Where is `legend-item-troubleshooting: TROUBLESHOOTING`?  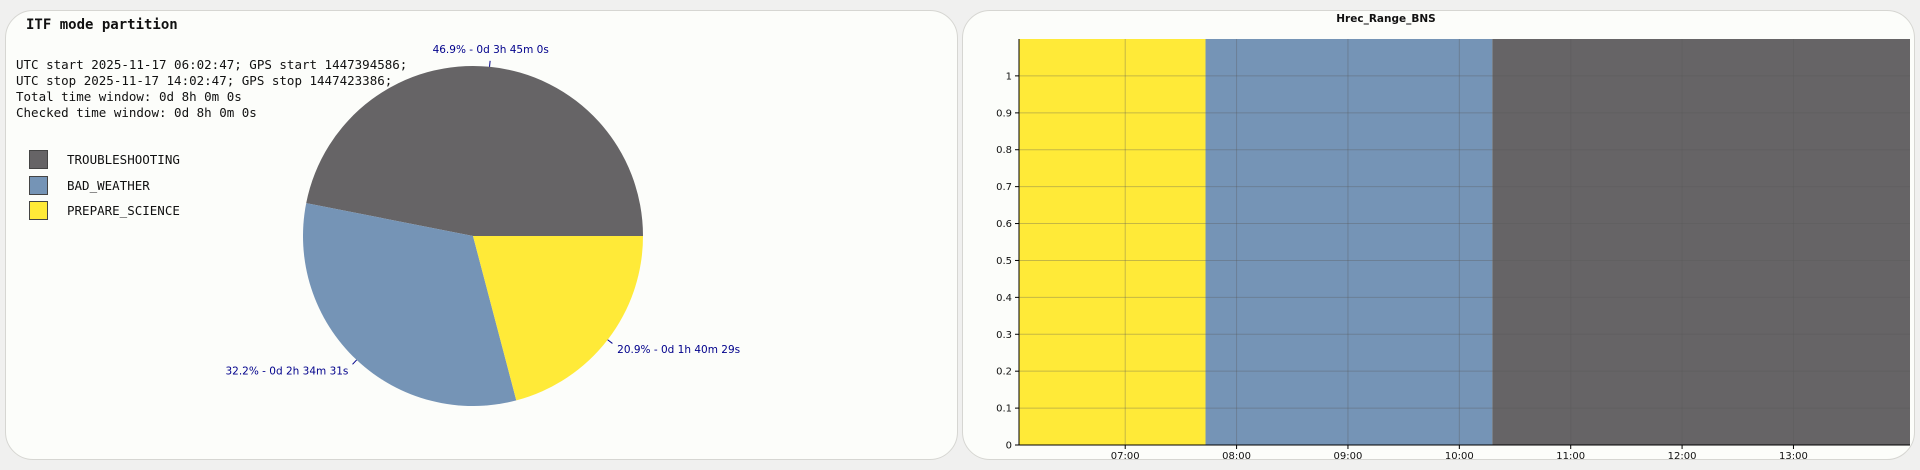 legend-item-troubleshooting: TROUBLESHOOTING is located at coordinates (104, 160).